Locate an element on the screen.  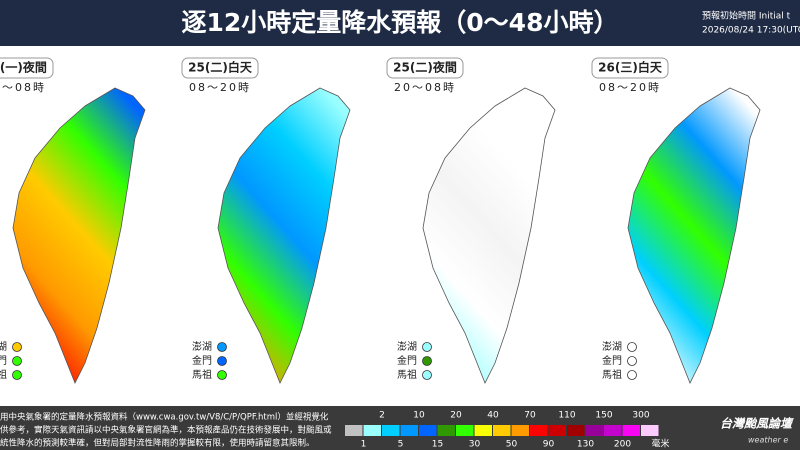
legend-upper: 70 is located at coordinates (530, 416).